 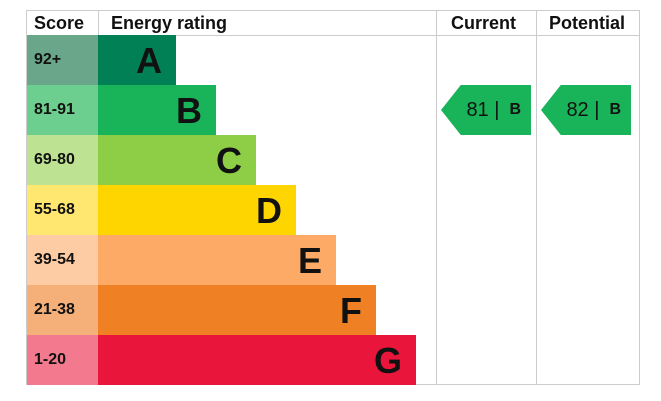 What do you see at coordinates (484, 23) in the screenshot?
I see `header-current: Current` at bounding box center [484, 23].